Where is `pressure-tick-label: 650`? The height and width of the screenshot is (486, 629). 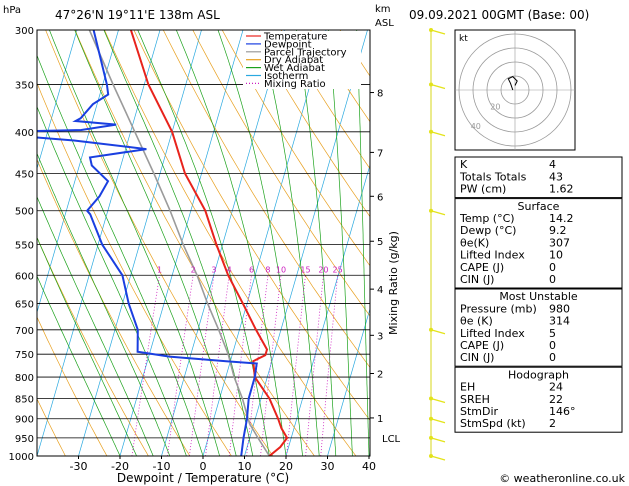 pressure-tick-label: 650 is located at coordinates (24, 305).